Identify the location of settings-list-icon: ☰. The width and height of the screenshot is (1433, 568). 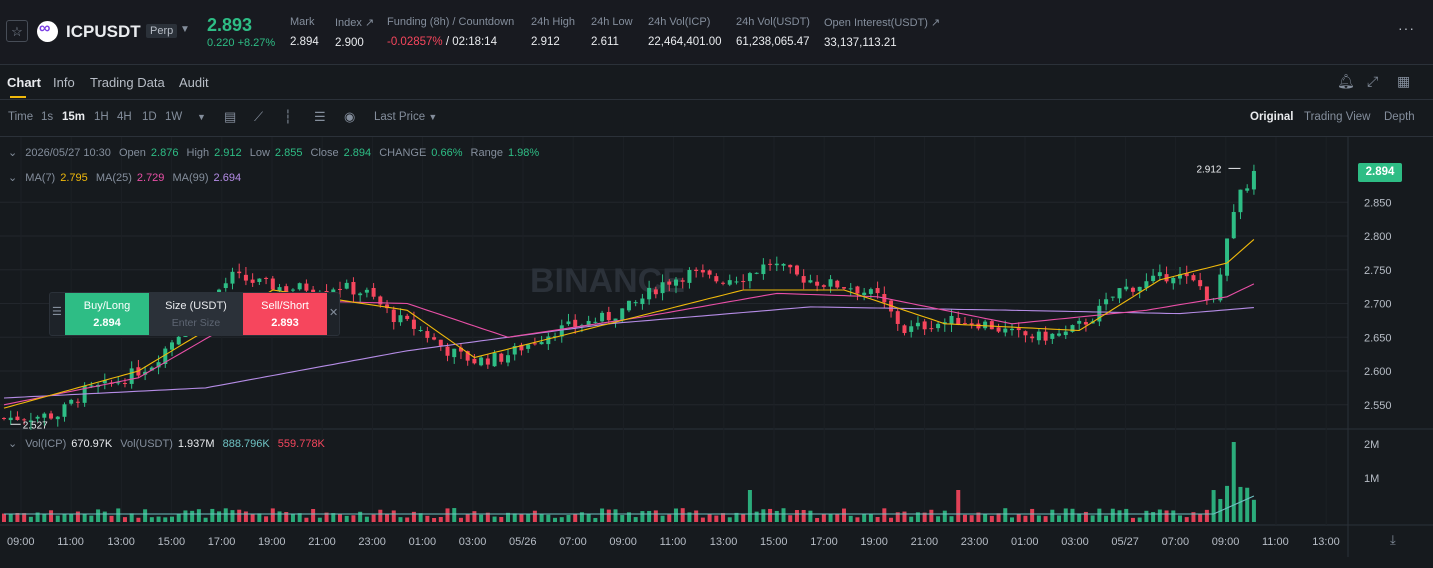
(320, 116).